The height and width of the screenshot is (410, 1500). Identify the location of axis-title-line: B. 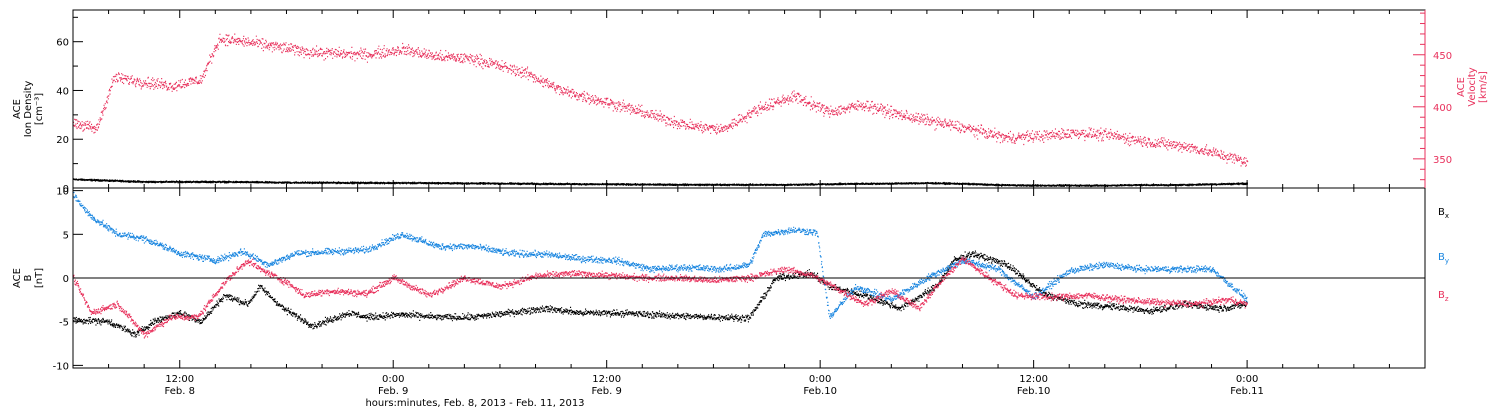
(28, 277).